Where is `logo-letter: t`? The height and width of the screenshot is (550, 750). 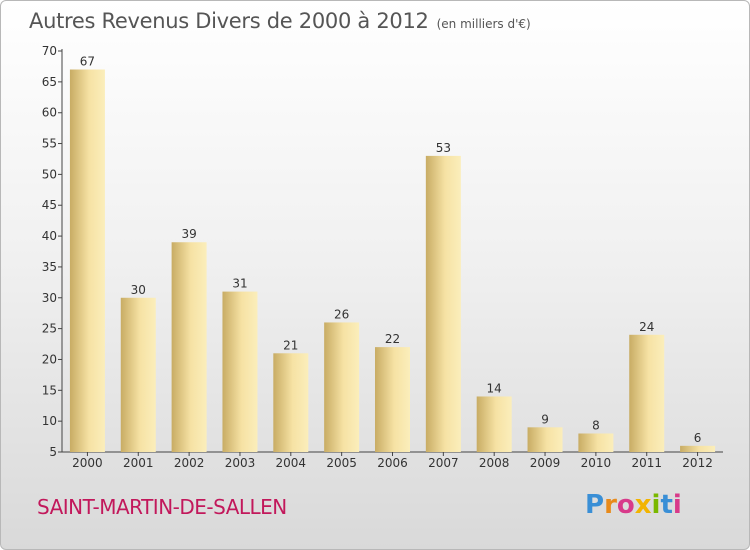
logo-letter: t is located at coordinates (666, 505).